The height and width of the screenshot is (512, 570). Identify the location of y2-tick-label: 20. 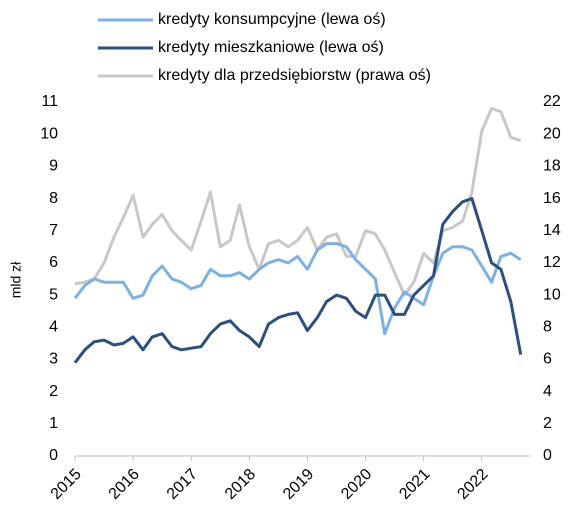
(552, 133).